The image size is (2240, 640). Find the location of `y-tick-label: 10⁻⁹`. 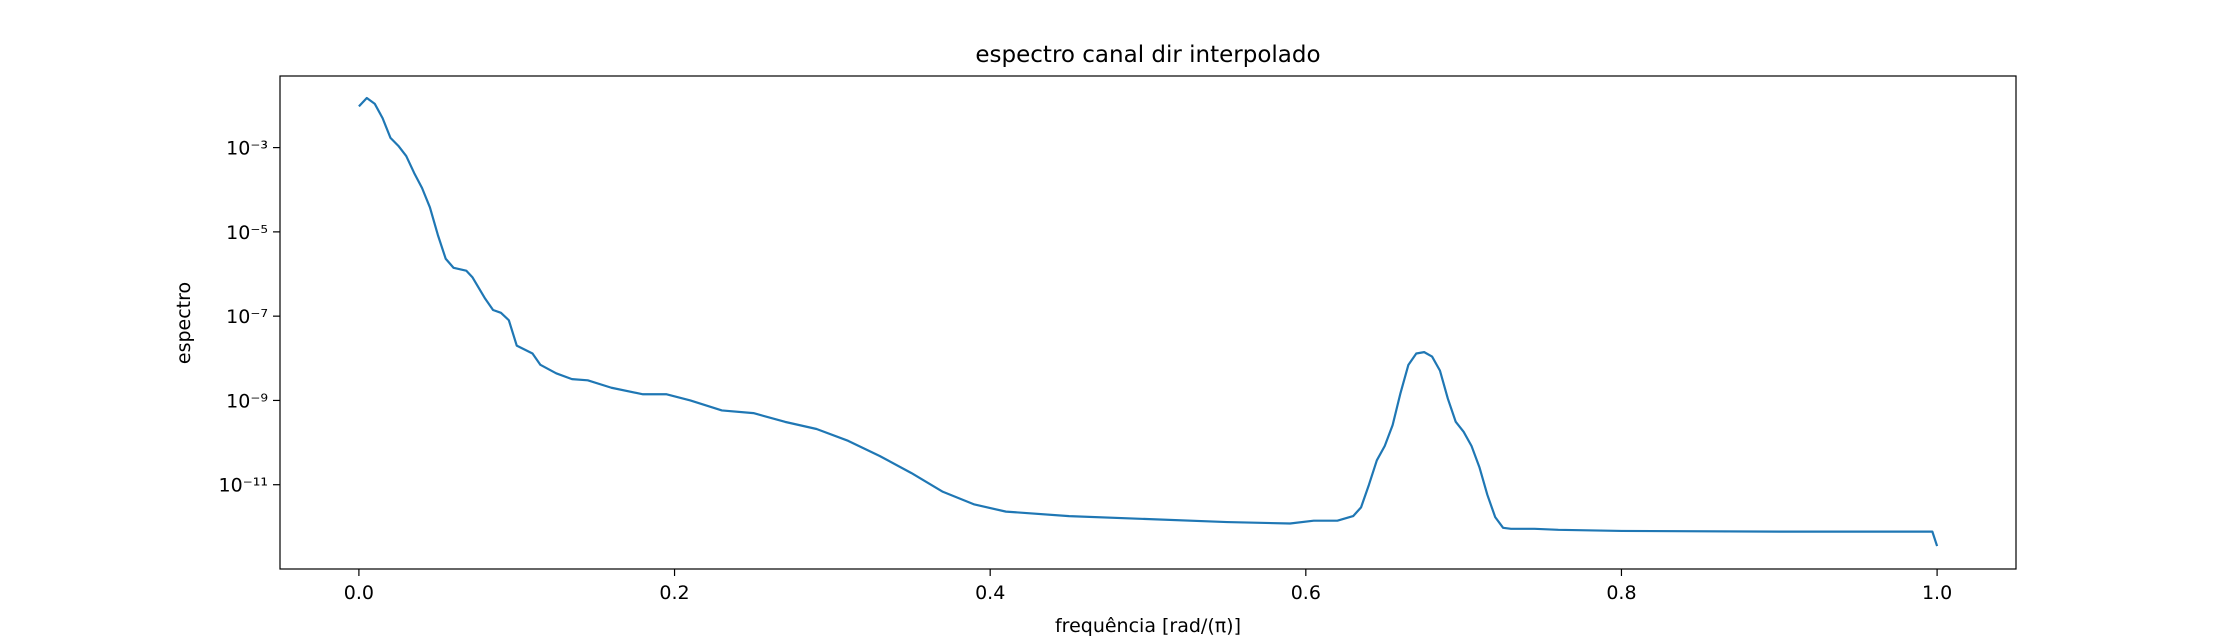

y-tick-label: 10⁻⁹ is located at coordinates (247, 401).